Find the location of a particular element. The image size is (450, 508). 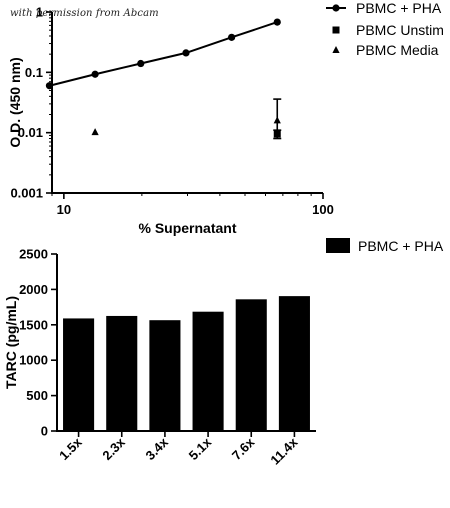

x-tick-label: 11.4x is located at coordinates (284, 451).